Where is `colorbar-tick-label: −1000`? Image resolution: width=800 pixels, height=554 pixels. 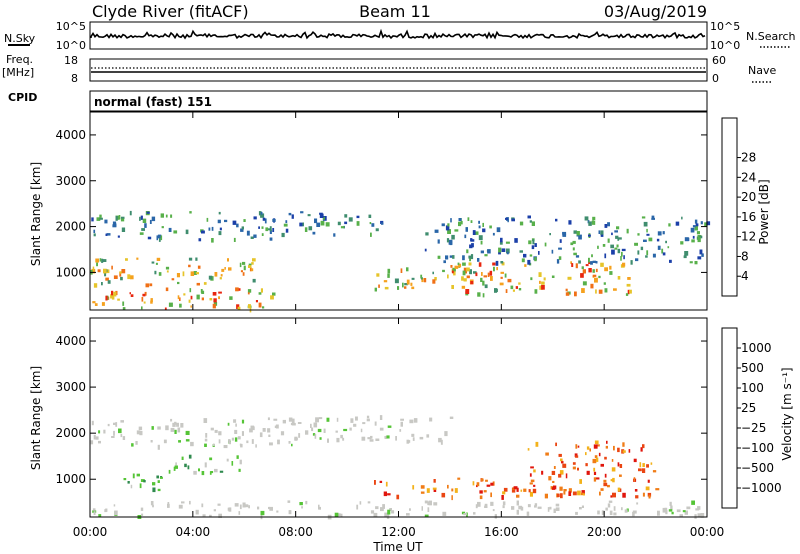
colorbar-tick-label: −1000 is located at coordinates (761, 488).